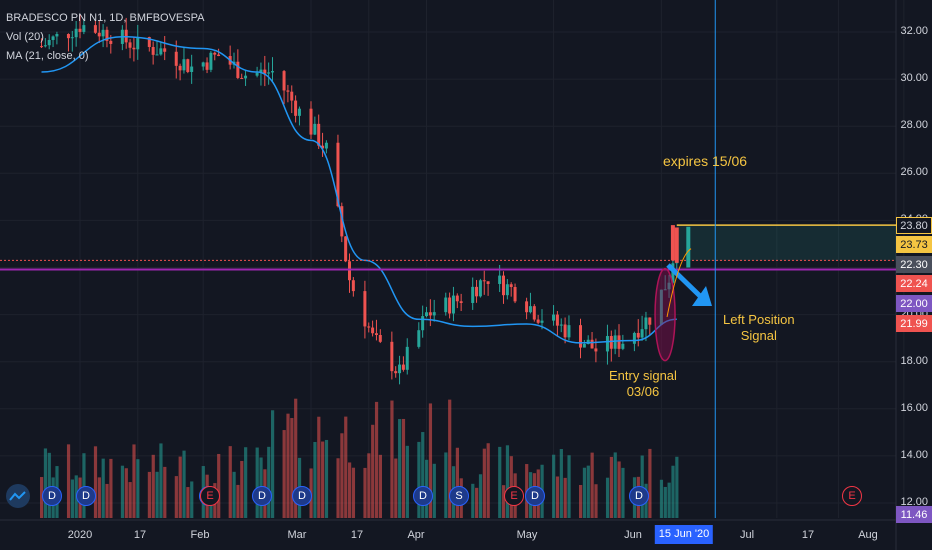  What do you see at coordinates (914, 78) in the screenshot?
I see `y-tick-label: 30.00` at bounding box center [914, 78].